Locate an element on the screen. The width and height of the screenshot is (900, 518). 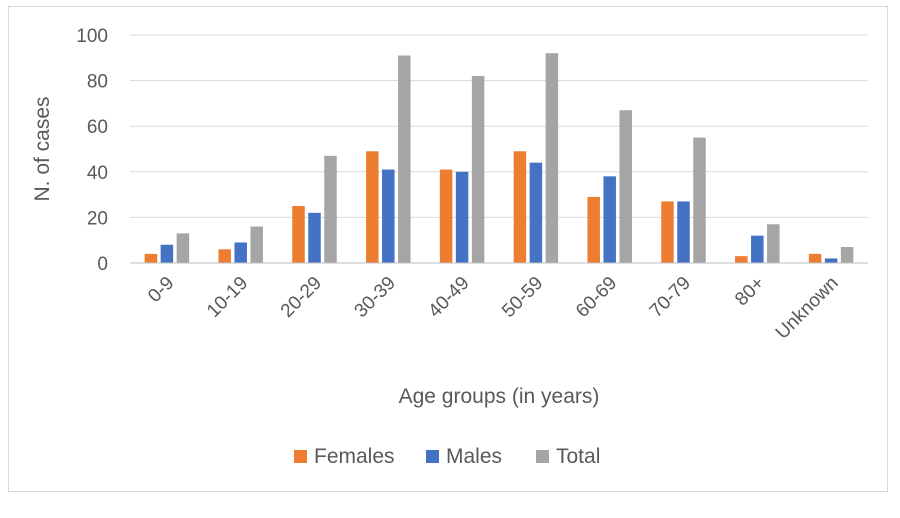
legend-label-females: Females is located at coordinates (354, 456).